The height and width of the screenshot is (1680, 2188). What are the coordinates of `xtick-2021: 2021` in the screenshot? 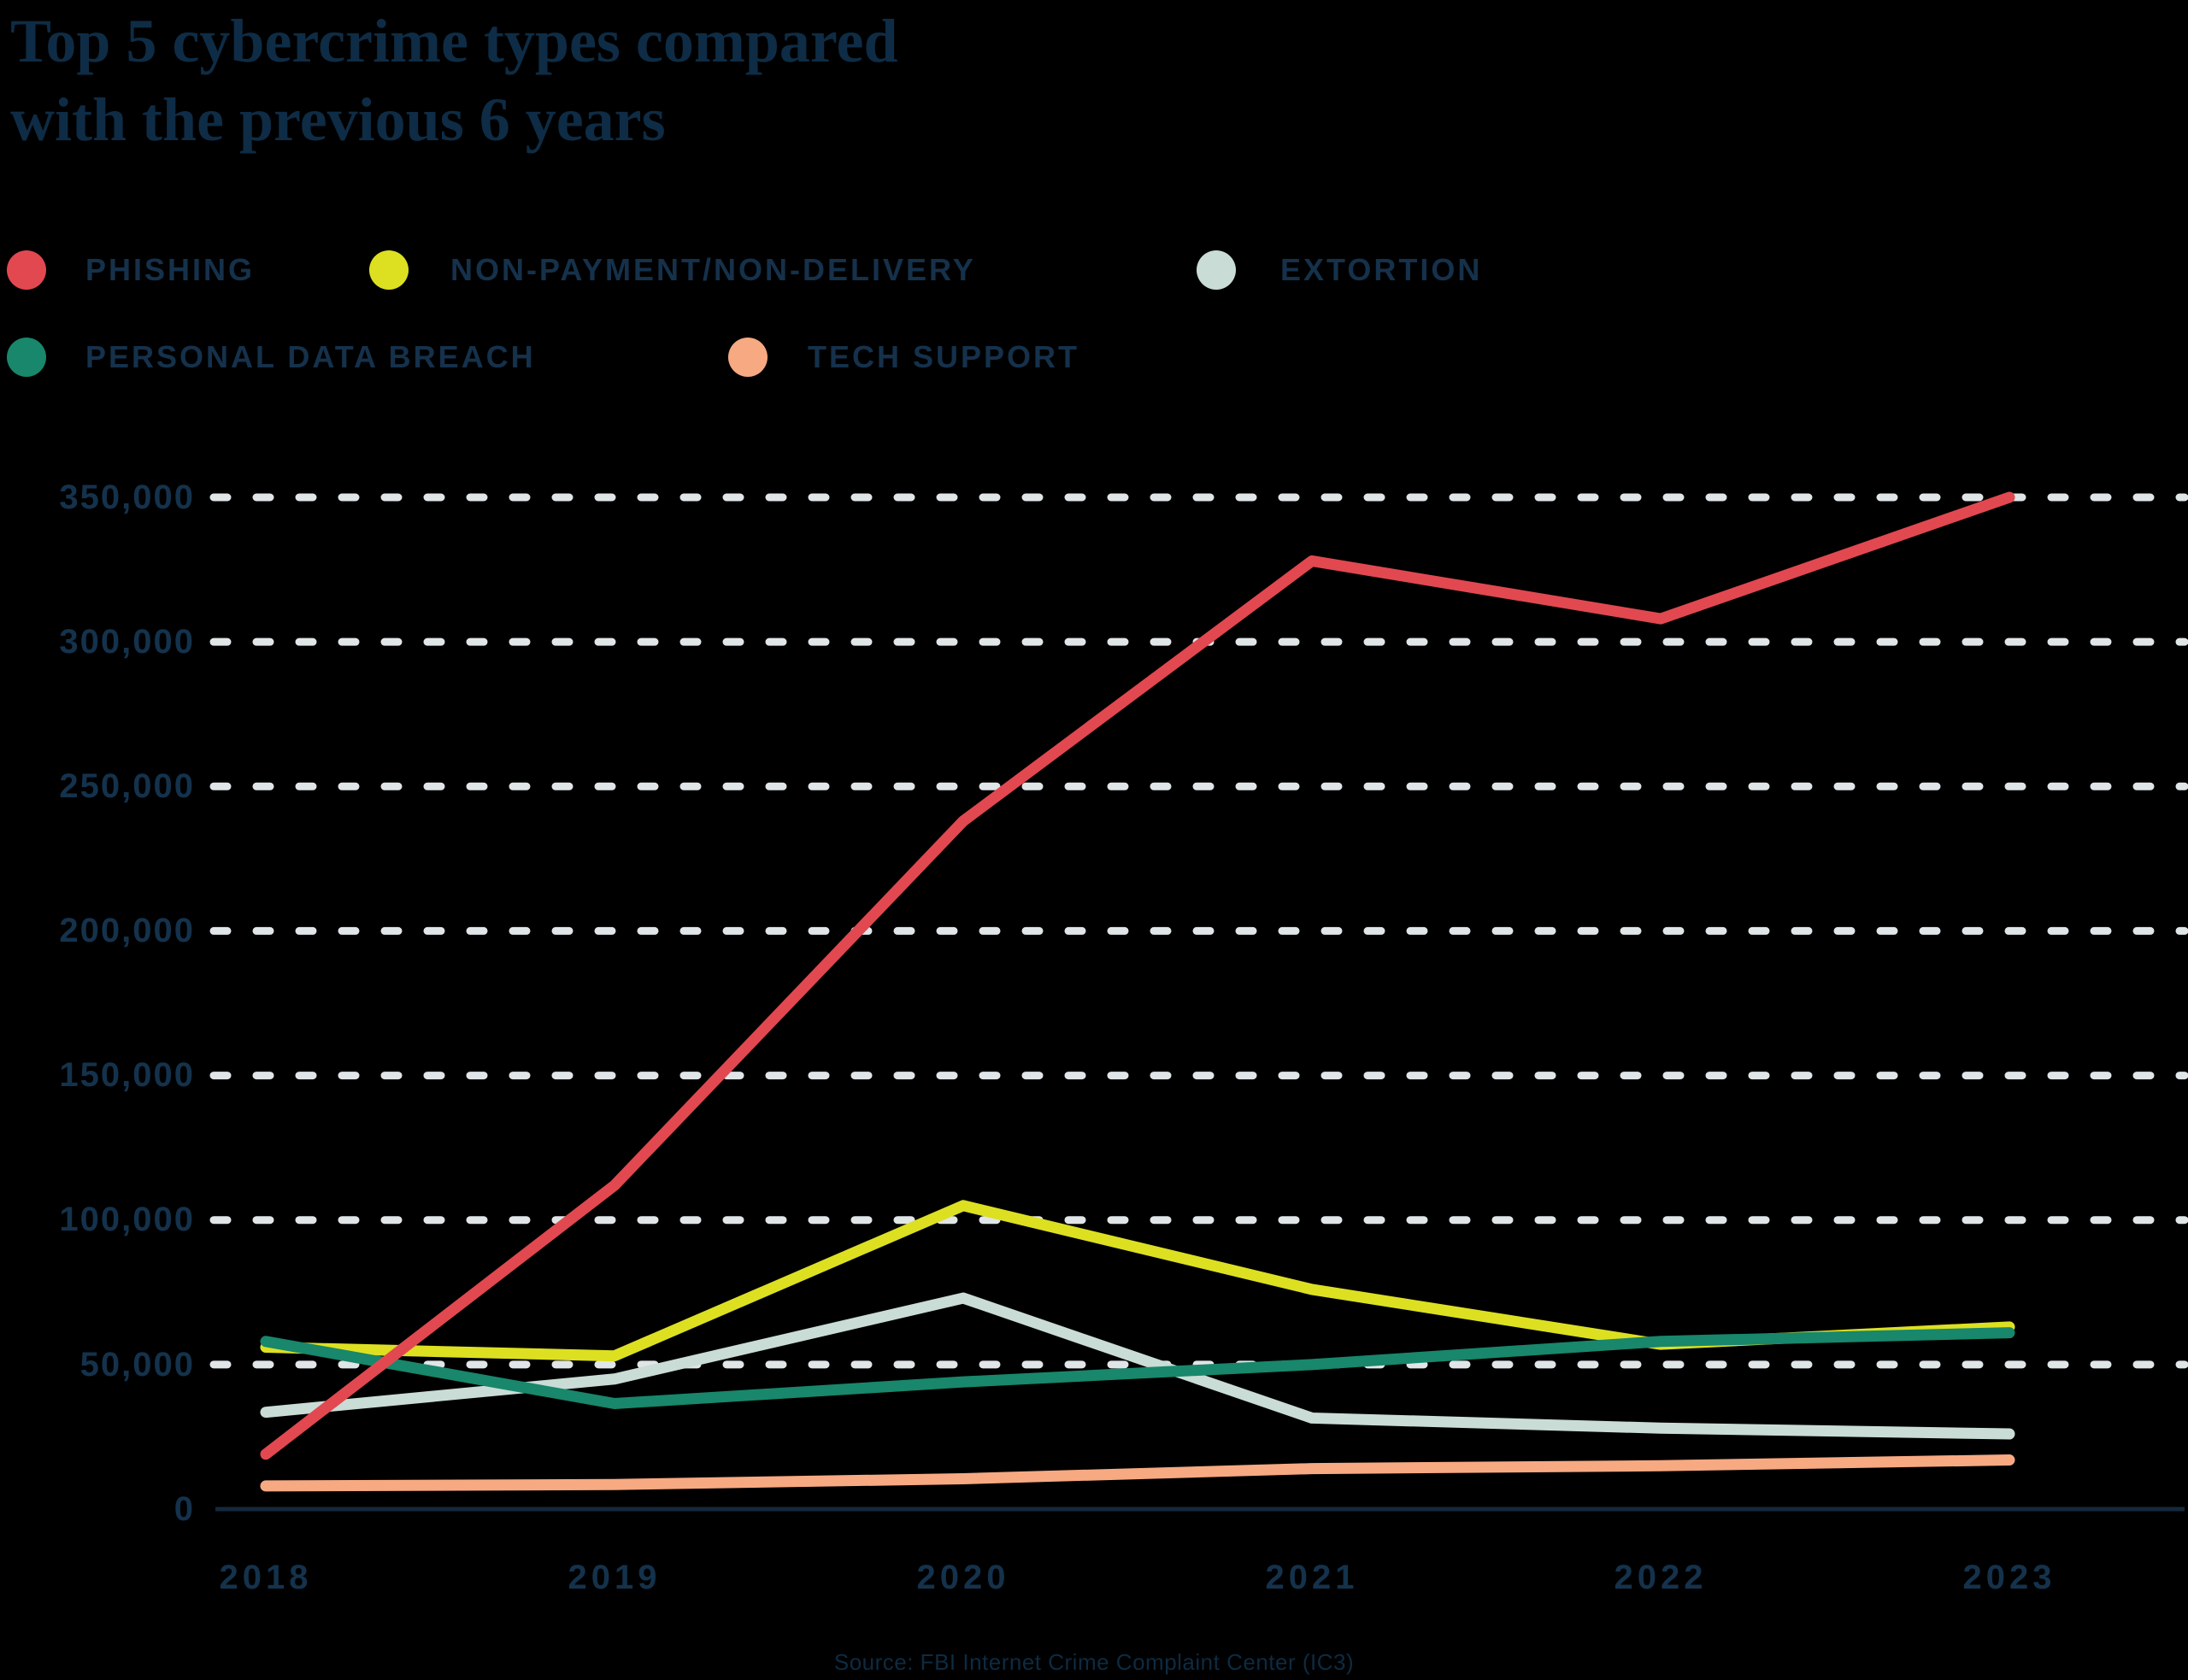 It's located at (1312, 1577).